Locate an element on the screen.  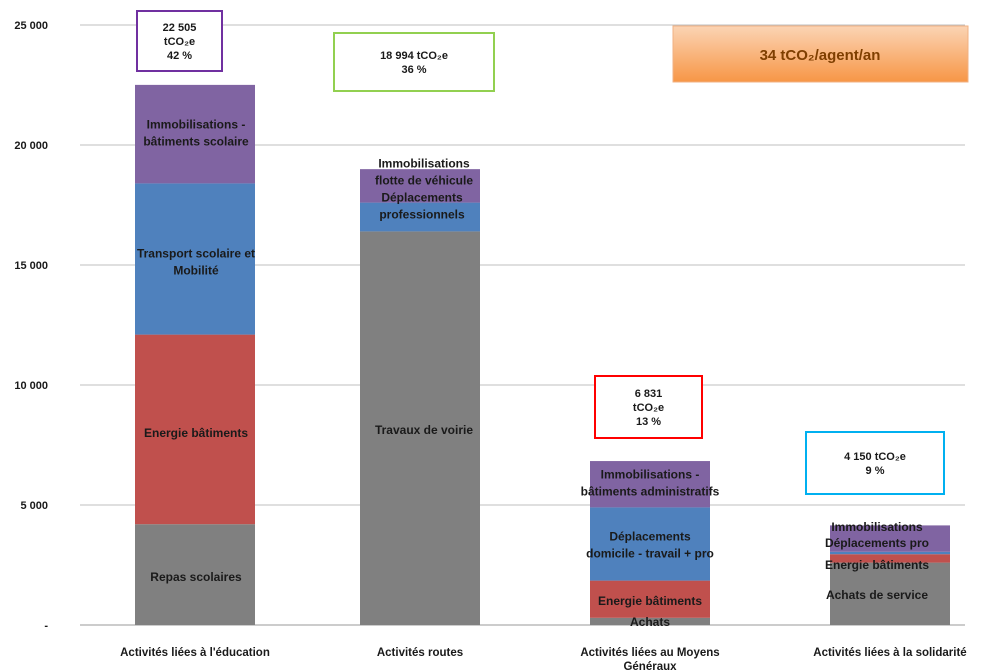
total-label: 4 150 tCO₂e 9 % is located at coordinates (875, 464).